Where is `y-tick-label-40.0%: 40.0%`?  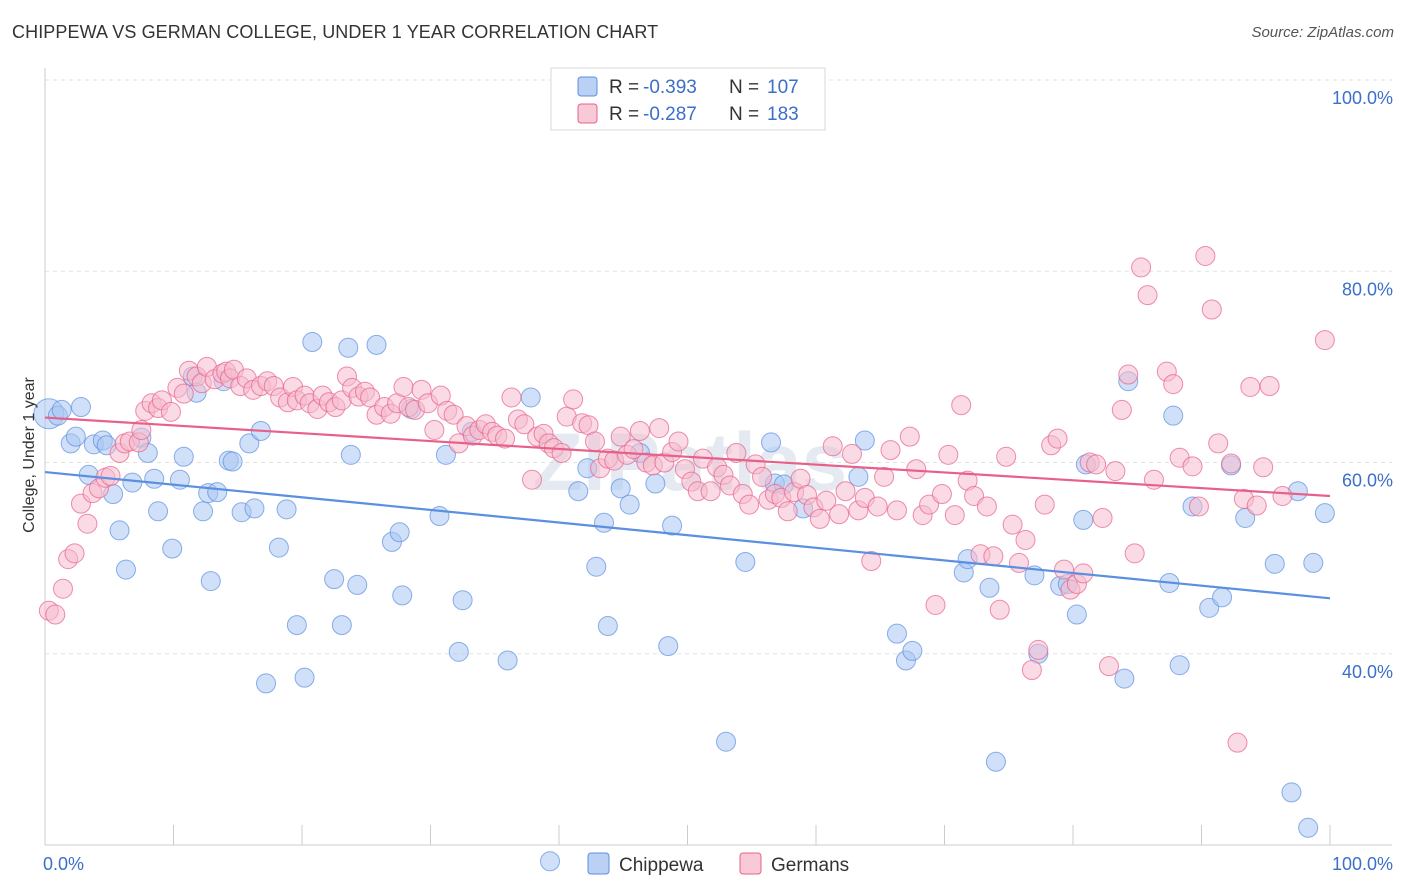 y-tick-label-40.0%: 40.0% is located at coordinates (1367, 672).